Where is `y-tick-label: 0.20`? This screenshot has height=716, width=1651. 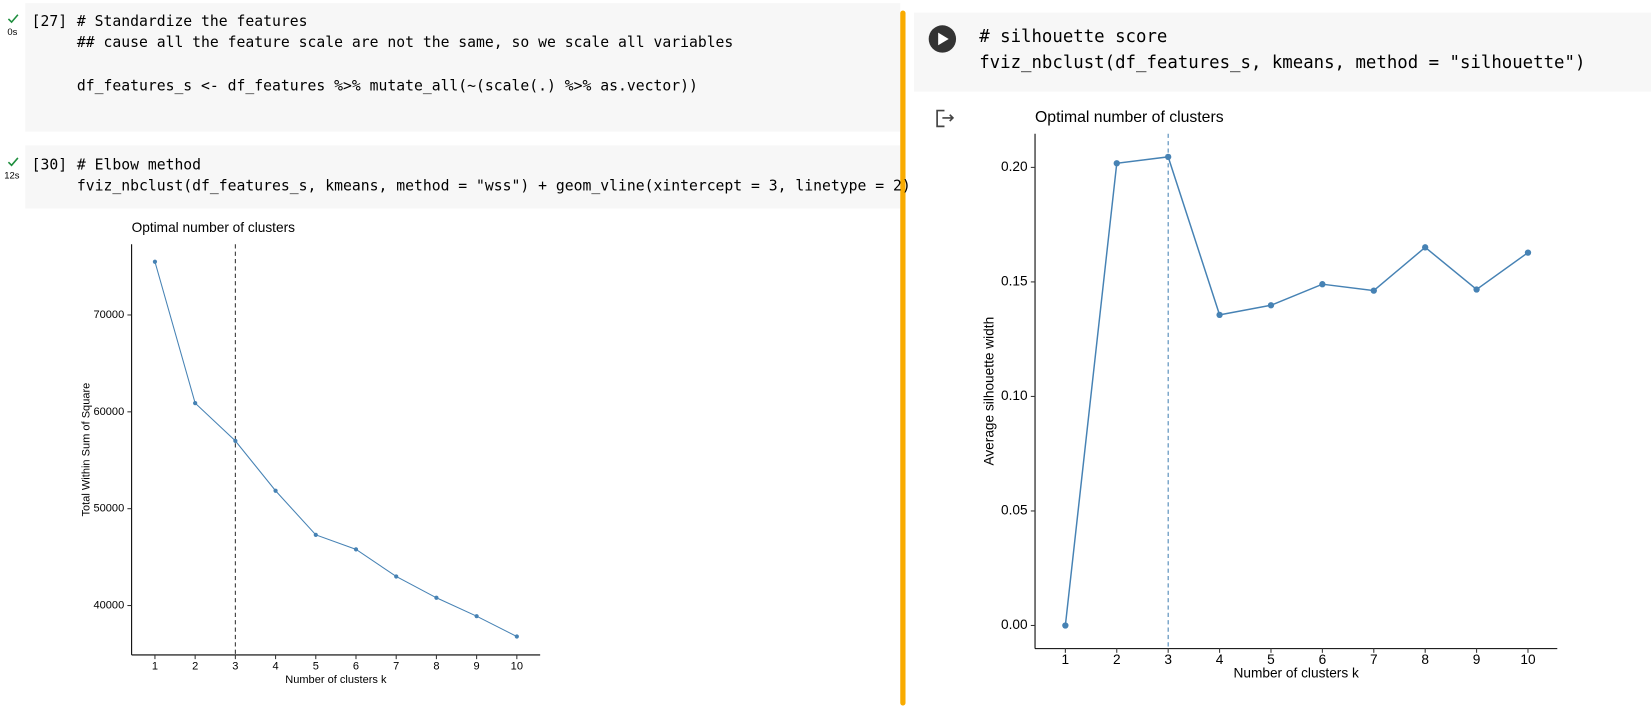
y-tick-label: 0.20 is located at coordinates (1014, 166).